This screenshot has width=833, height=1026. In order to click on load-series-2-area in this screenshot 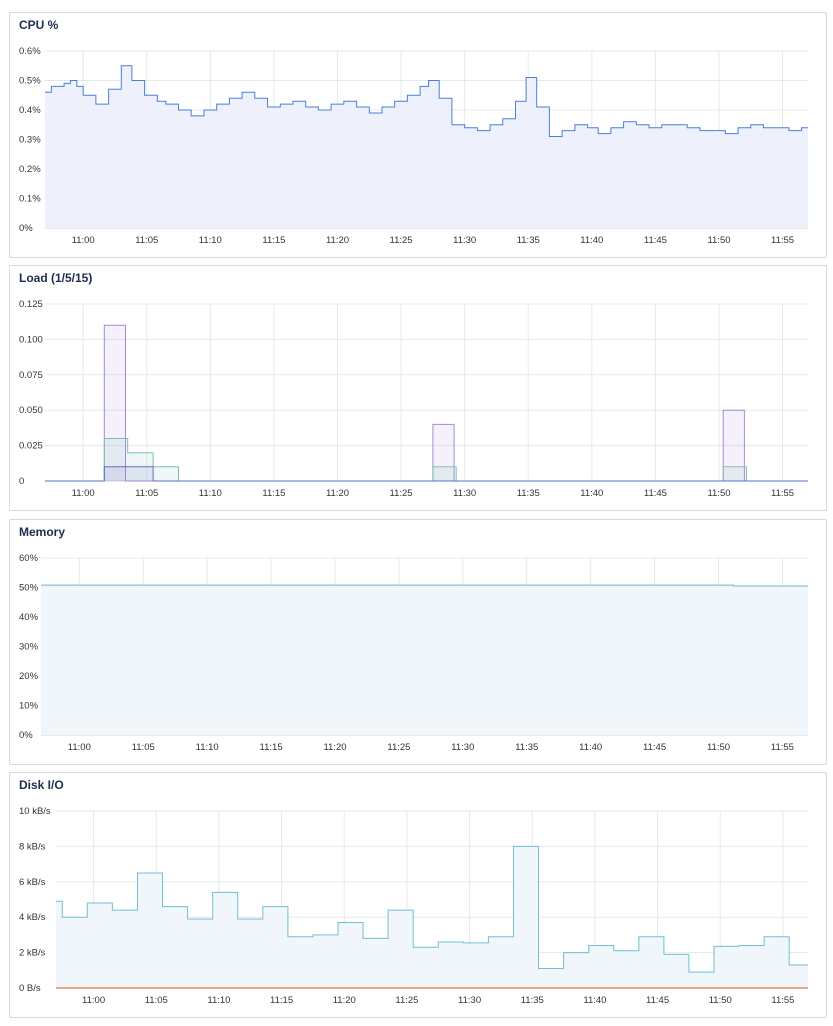, I will do `click(426, 473)`.